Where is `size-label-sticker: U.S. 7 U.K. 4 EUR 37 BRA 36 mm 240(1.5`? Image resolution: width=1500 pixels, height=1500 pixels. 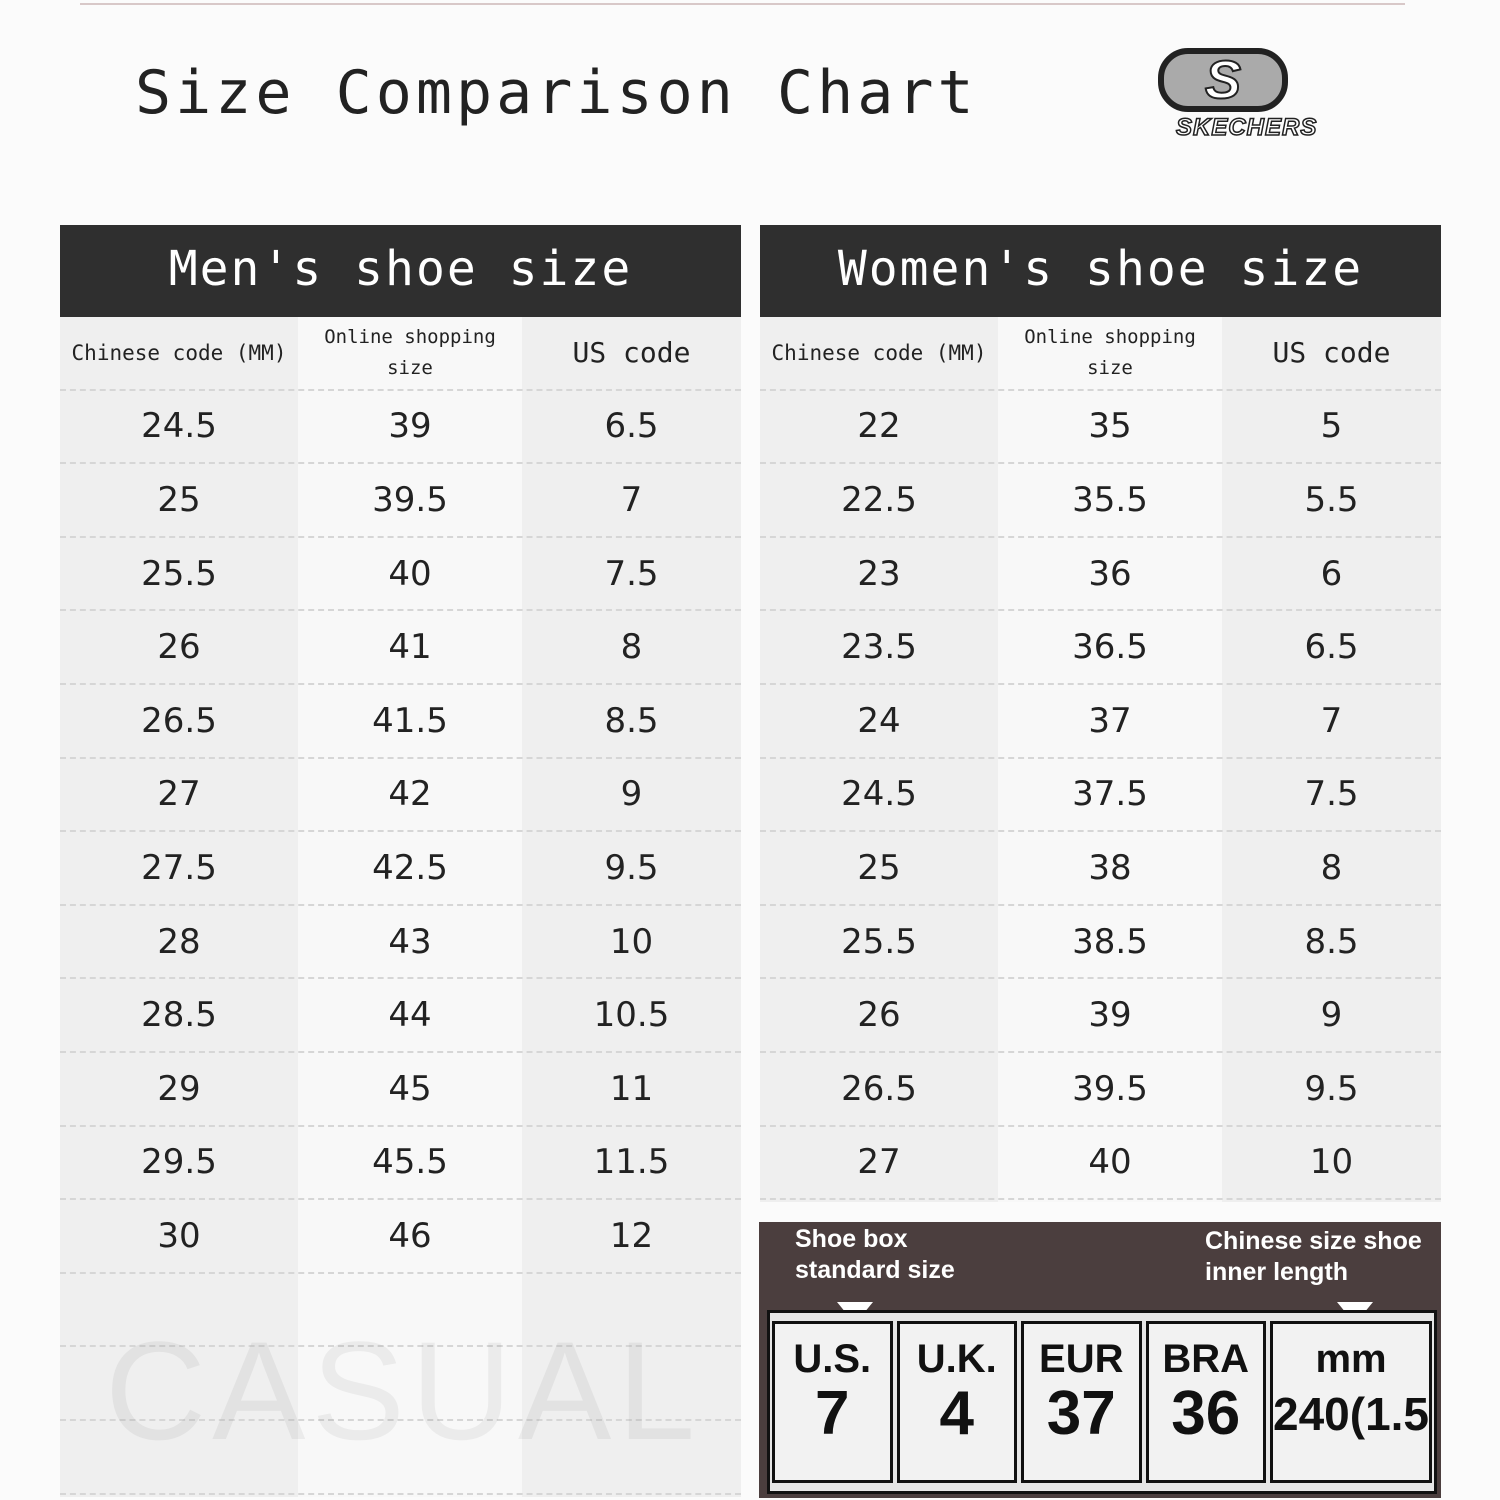
size-label-sticker: U.S. 7 U.K. 4 EUR 37 BRA 36 mm 240(1.5 is located at coordinates (1102, 1402).